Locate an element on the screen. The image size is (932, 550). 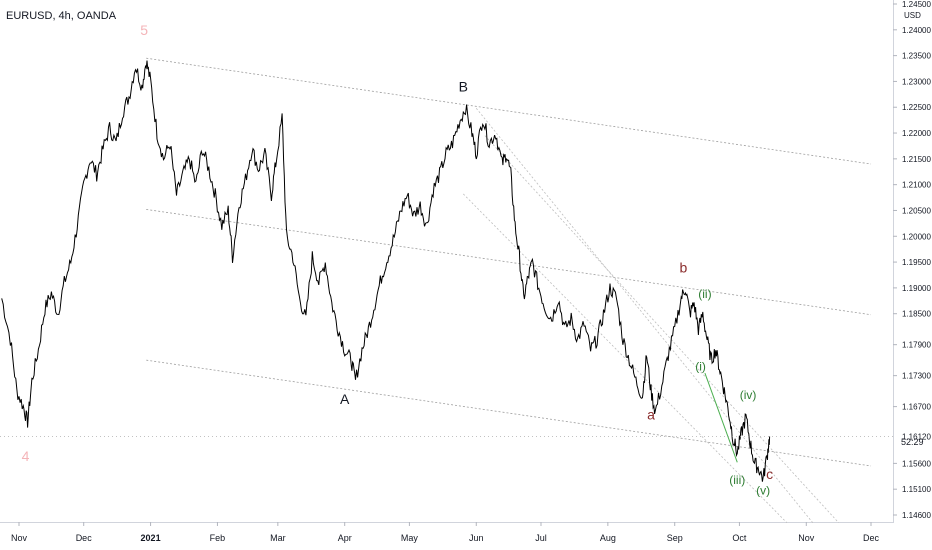
price-tick-label: 1.14600 is located at coordinates (916, 515).